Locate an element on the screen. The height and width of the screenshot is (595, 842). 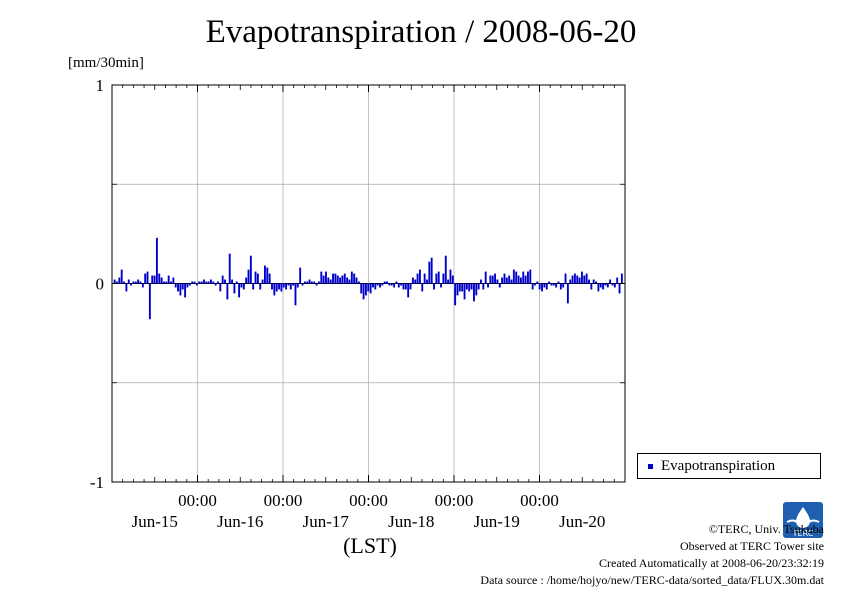
y-axis-unit-label: [mm/30min] is located at coordinates (106, 63).